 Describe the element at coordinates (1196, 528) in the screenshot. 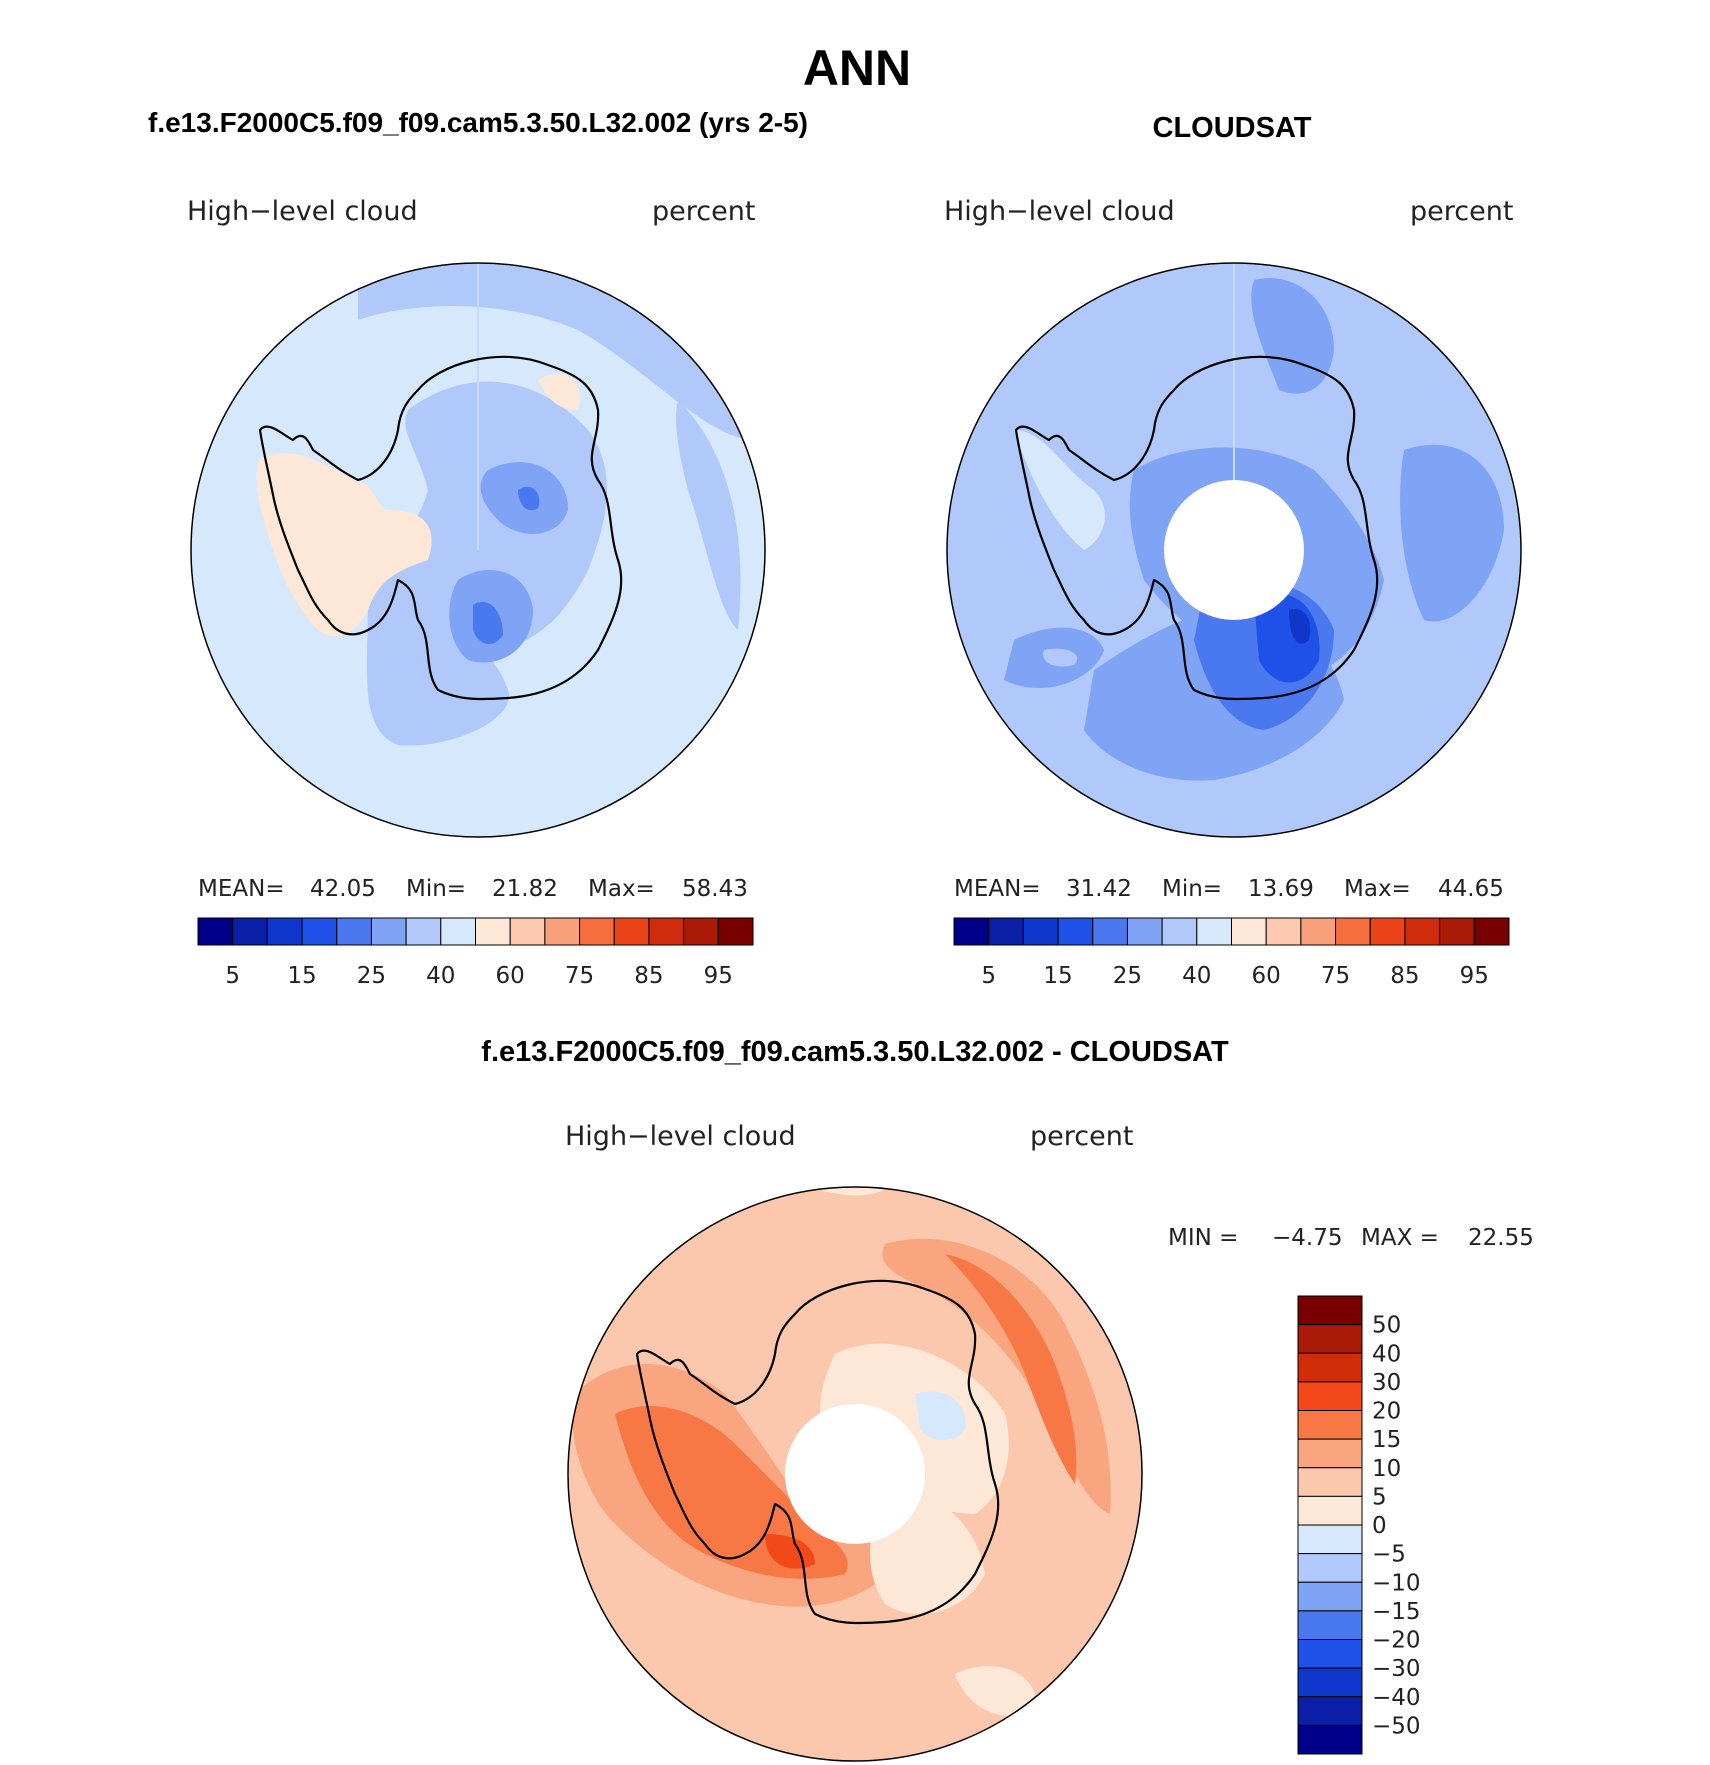

I see `antarctica-coastline-cloudsat` at that location.